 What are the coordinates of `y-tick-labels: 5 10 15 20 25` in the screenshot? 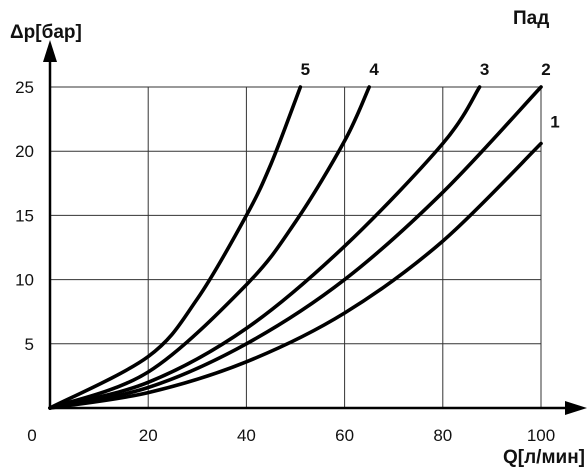 It's located at (24, 216).